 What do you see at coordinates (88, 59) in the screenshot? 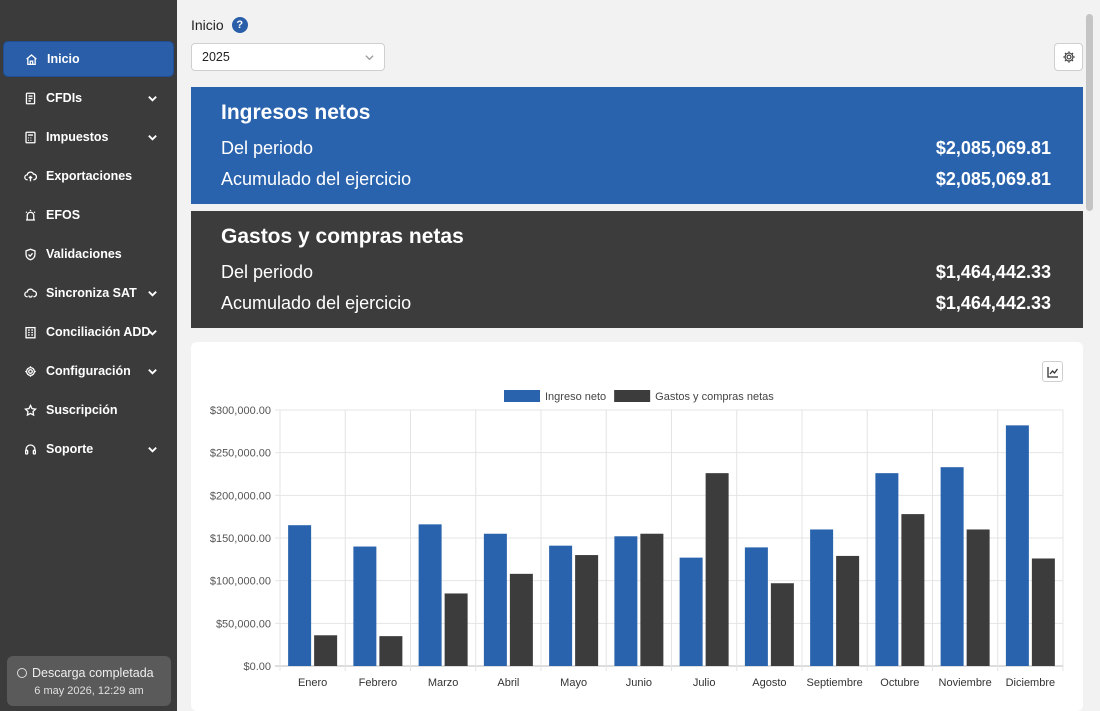
I see `sidebar-item-inicio: Inicio` at bounding box center [88, 59].